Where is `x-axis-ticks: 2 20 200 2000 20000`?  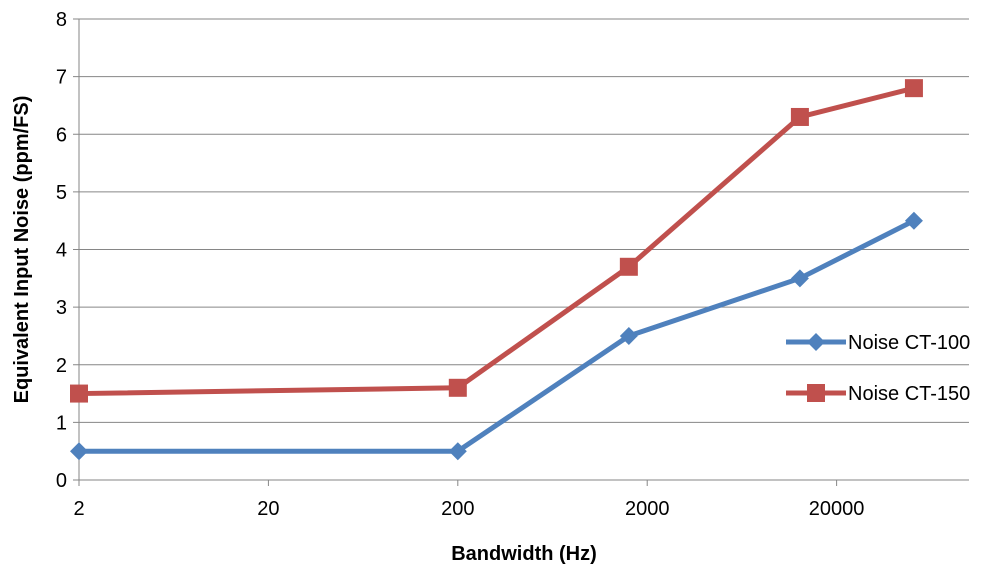 x-axis-ticks: 2 20 200 2000 20000 is located at coordinates (468, 500).